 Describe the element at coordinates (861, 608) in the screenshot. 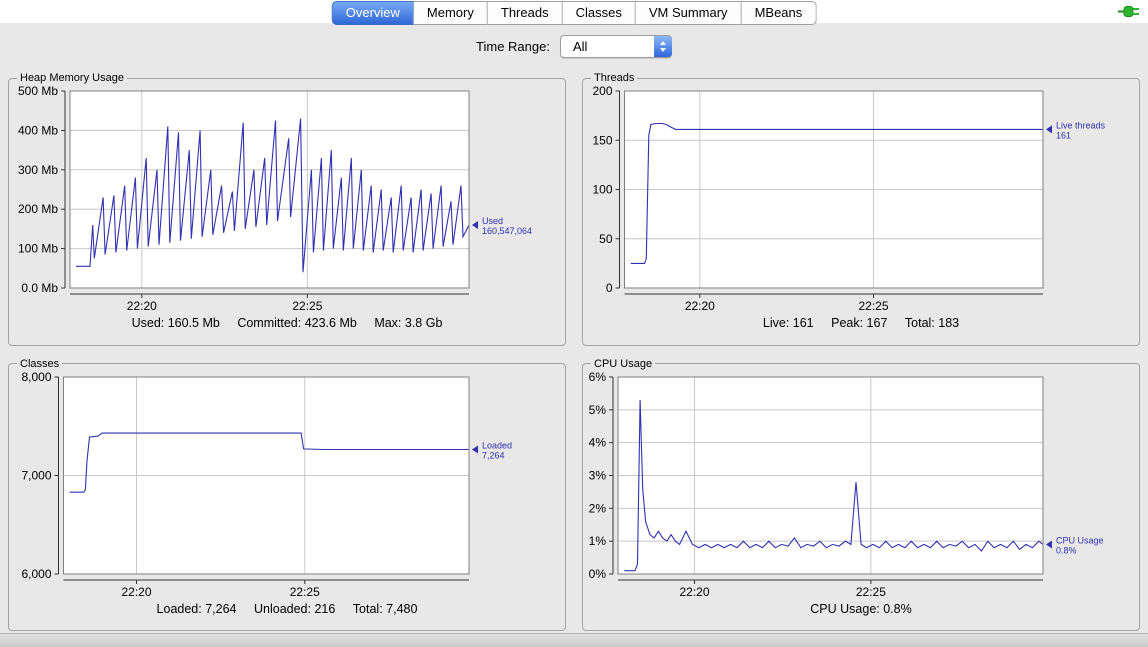

I see `cpu-usage-stat: CPU Usage: 0.8%` at that location.